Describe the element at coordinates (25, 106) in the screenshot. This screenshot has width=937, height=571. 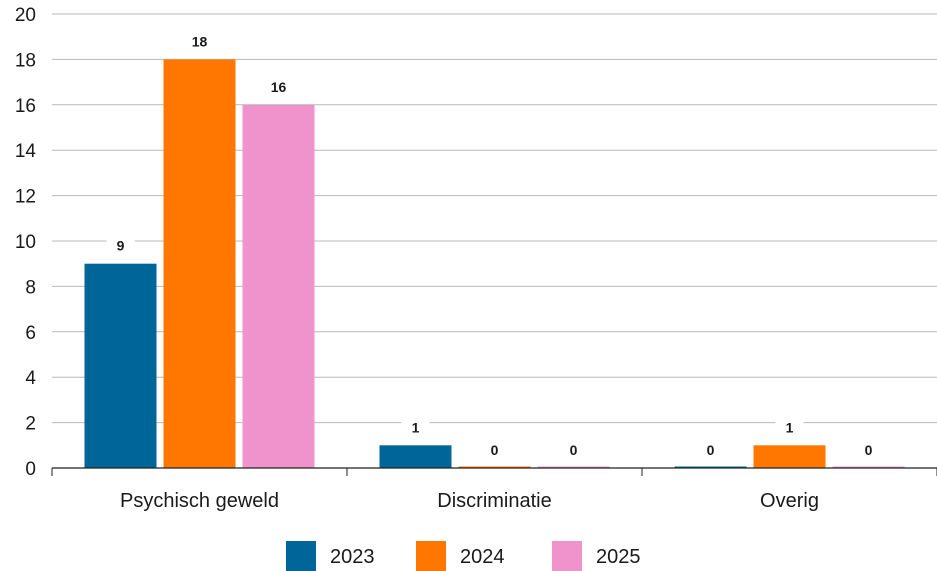
I see `y-tick-label: 16` at that location.